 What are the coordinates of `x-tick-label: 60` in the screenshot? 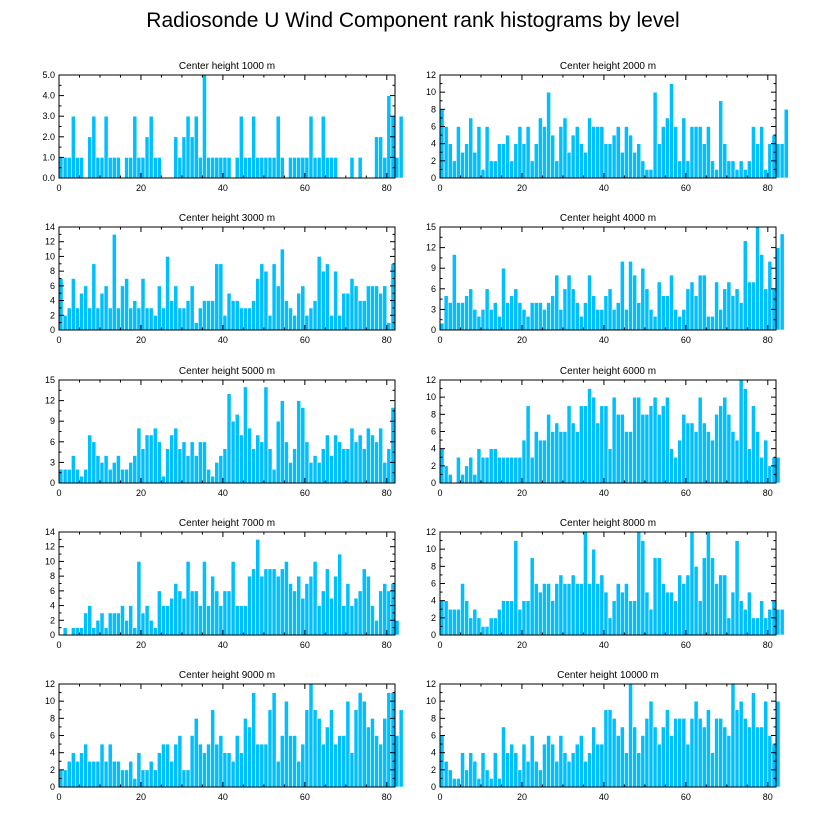 It's located at (686, 493).